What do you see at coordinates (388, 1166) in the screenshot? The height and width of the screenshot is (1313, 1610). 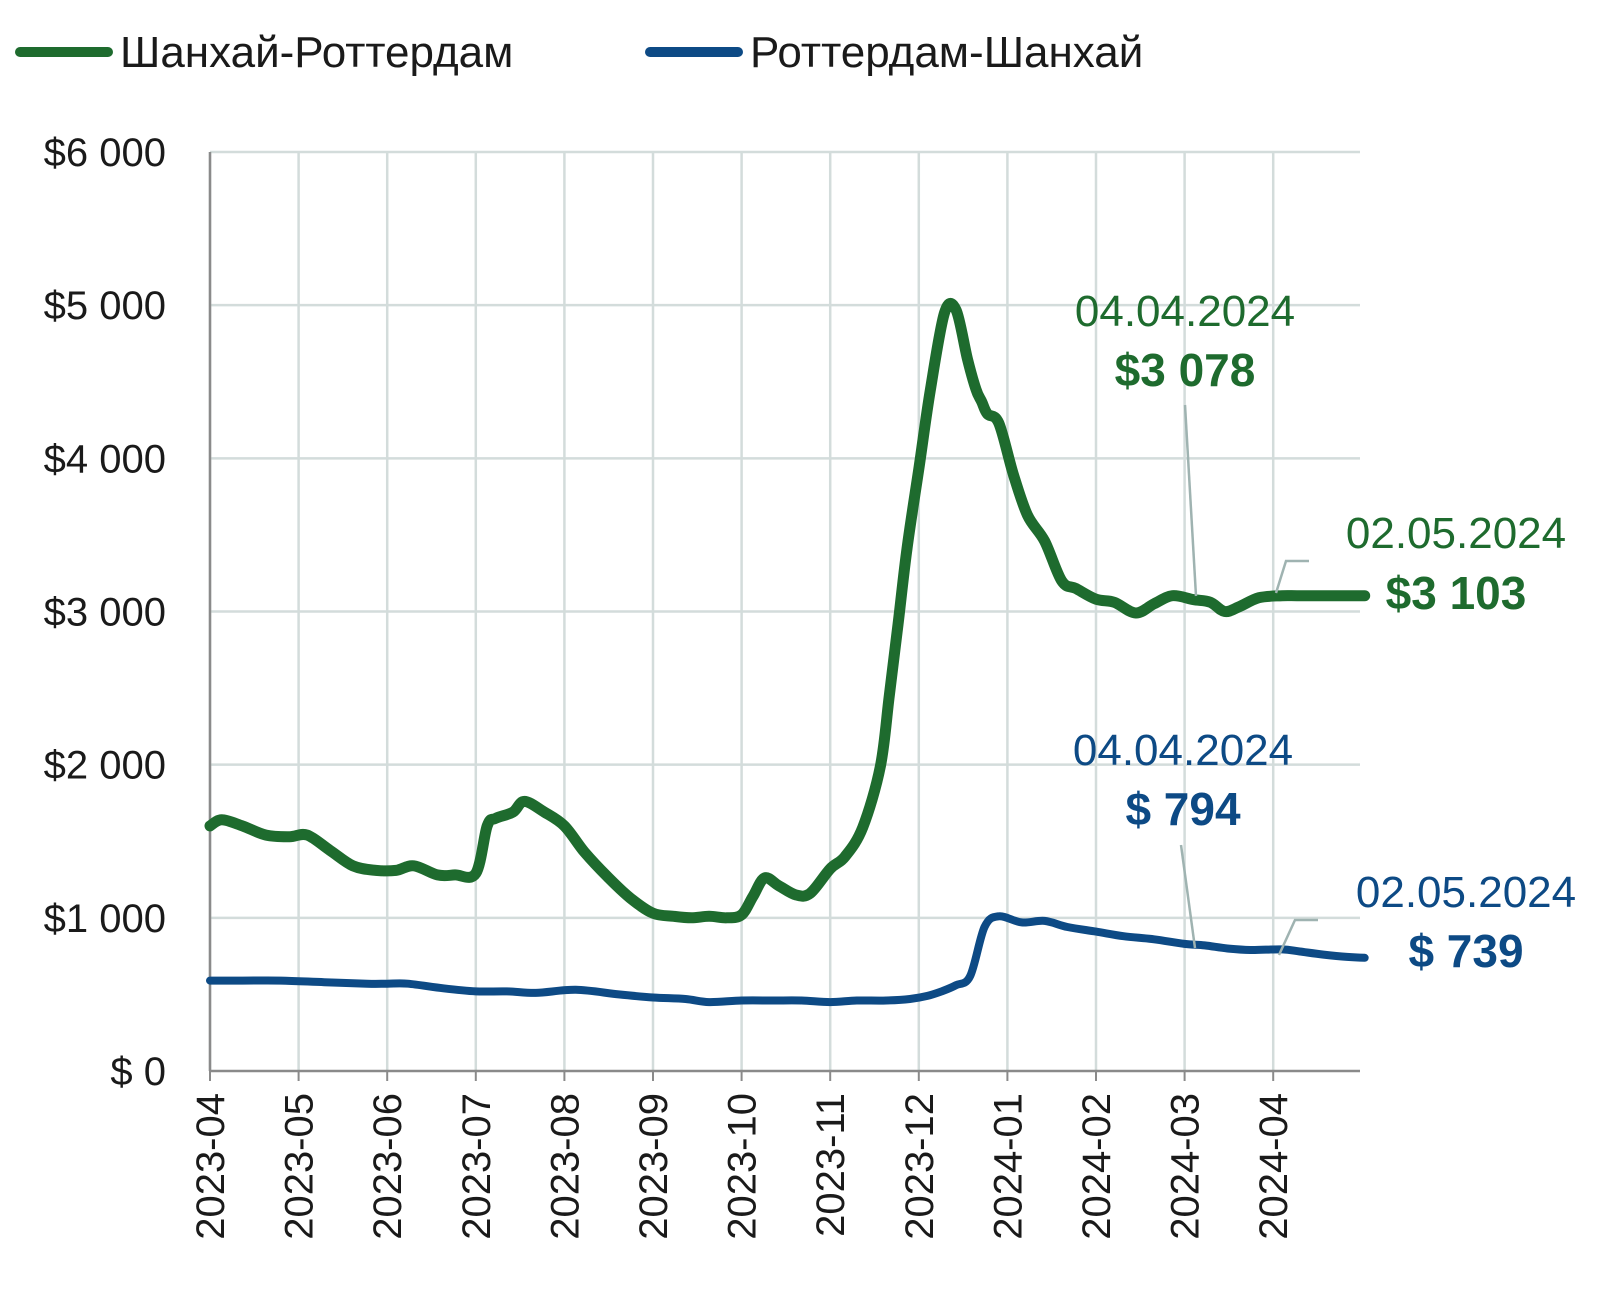 I see `x-tick-label: 2023-06` at bounding box center [388, 1166].